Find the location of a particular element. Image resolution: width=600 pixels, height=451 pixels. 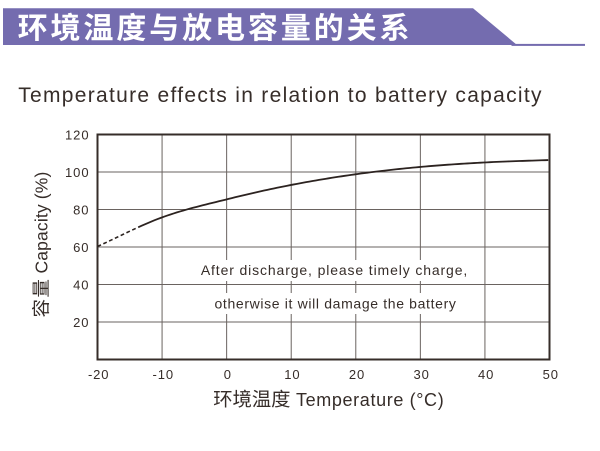

svg-text: 50 is located at coordinates (551, 374).